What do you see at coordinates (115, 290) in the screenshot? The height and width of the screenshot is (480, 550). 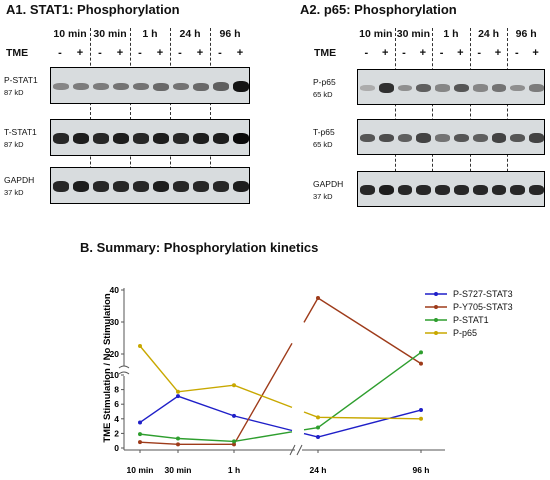 I see `y-tick-label: 40` at bounding box center [115, 290].